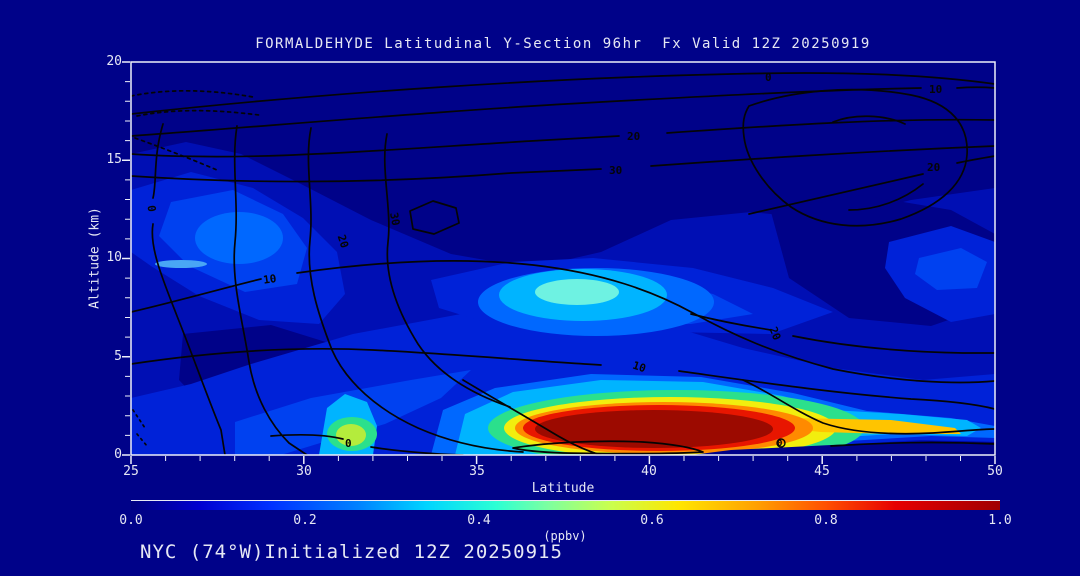  What do you see at coordinates (565, 536) in the screenshot?
I see `colorbar-unit-label: (ppbv)` at bounding box center [565, 536].